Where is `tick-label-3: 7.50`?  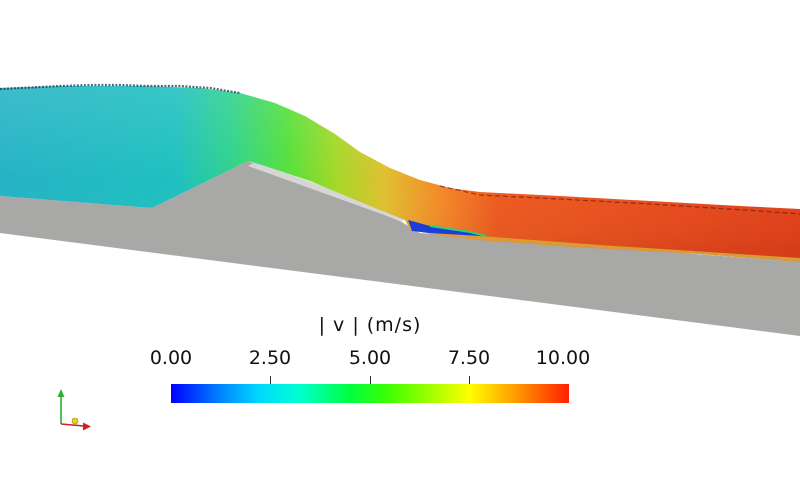 tick-label-3: 7.50 is located at coordinates (469, 358).